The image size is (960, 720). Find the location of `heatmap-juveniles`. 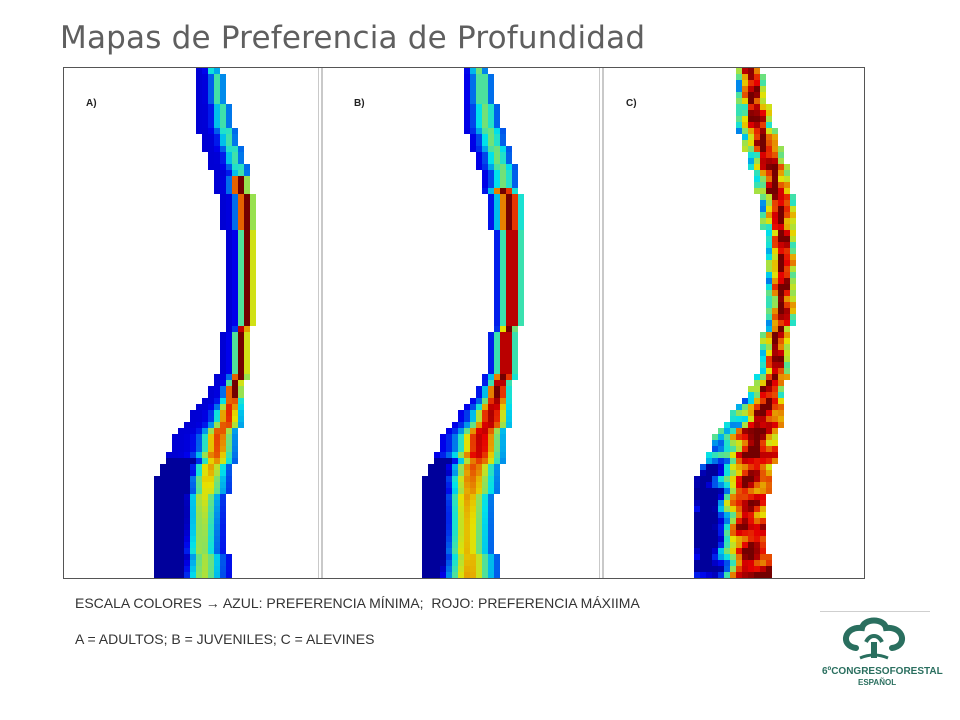

heatmap-juveniles is located at coordinates (473, 323).